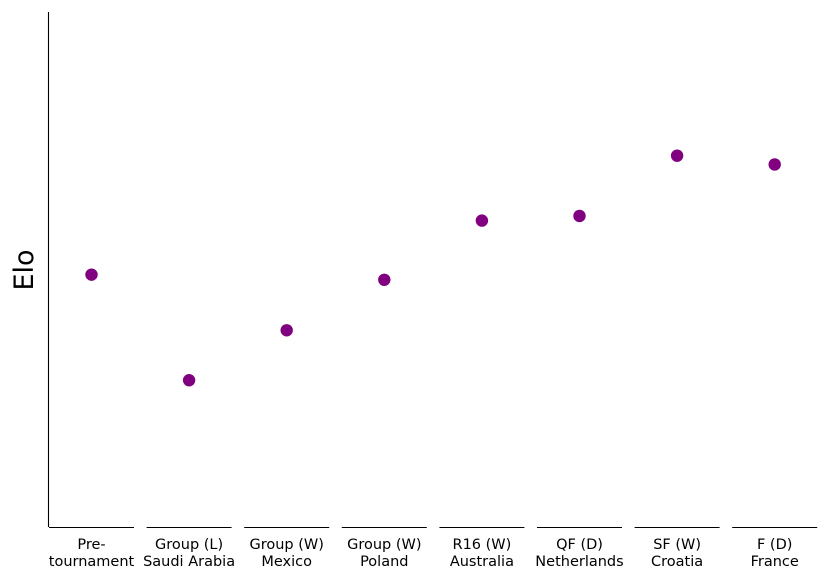 This screenshot has height=581, width=830. What do you see at coordinates (774, 545) in the screenshot?
I see `x-tick-label: F (D)` at bounding box center [774, 545].